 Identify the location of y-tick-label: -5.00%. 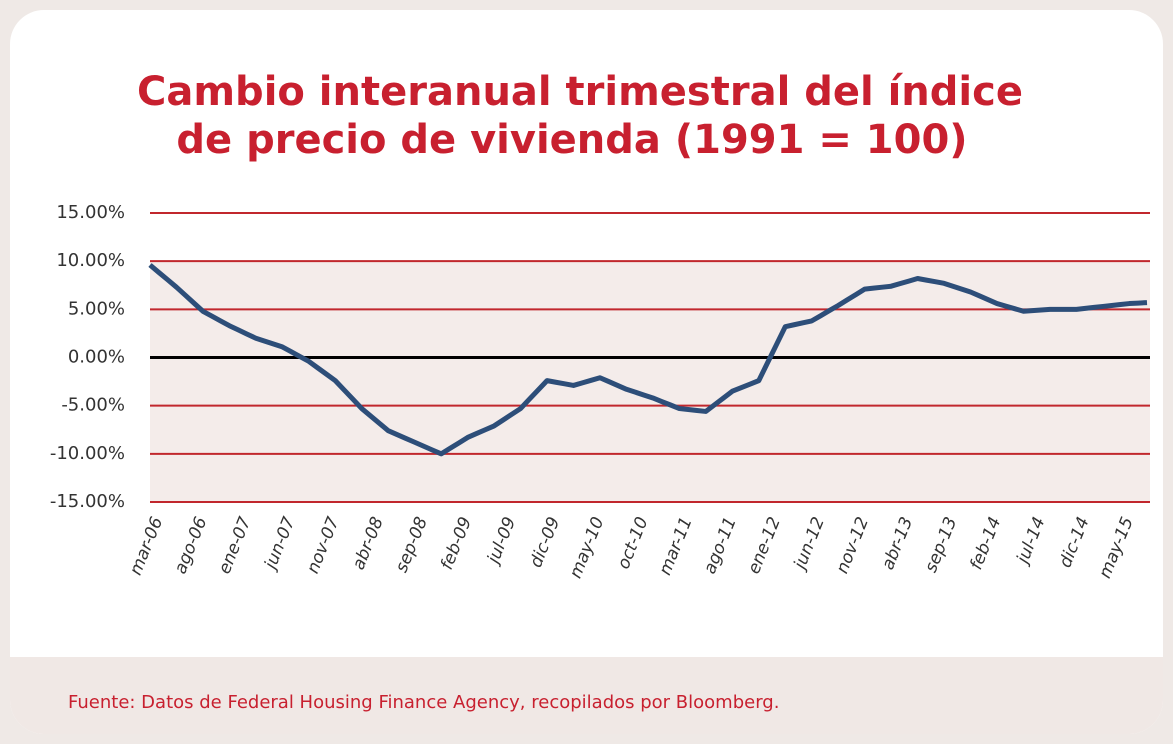
(93, 405).